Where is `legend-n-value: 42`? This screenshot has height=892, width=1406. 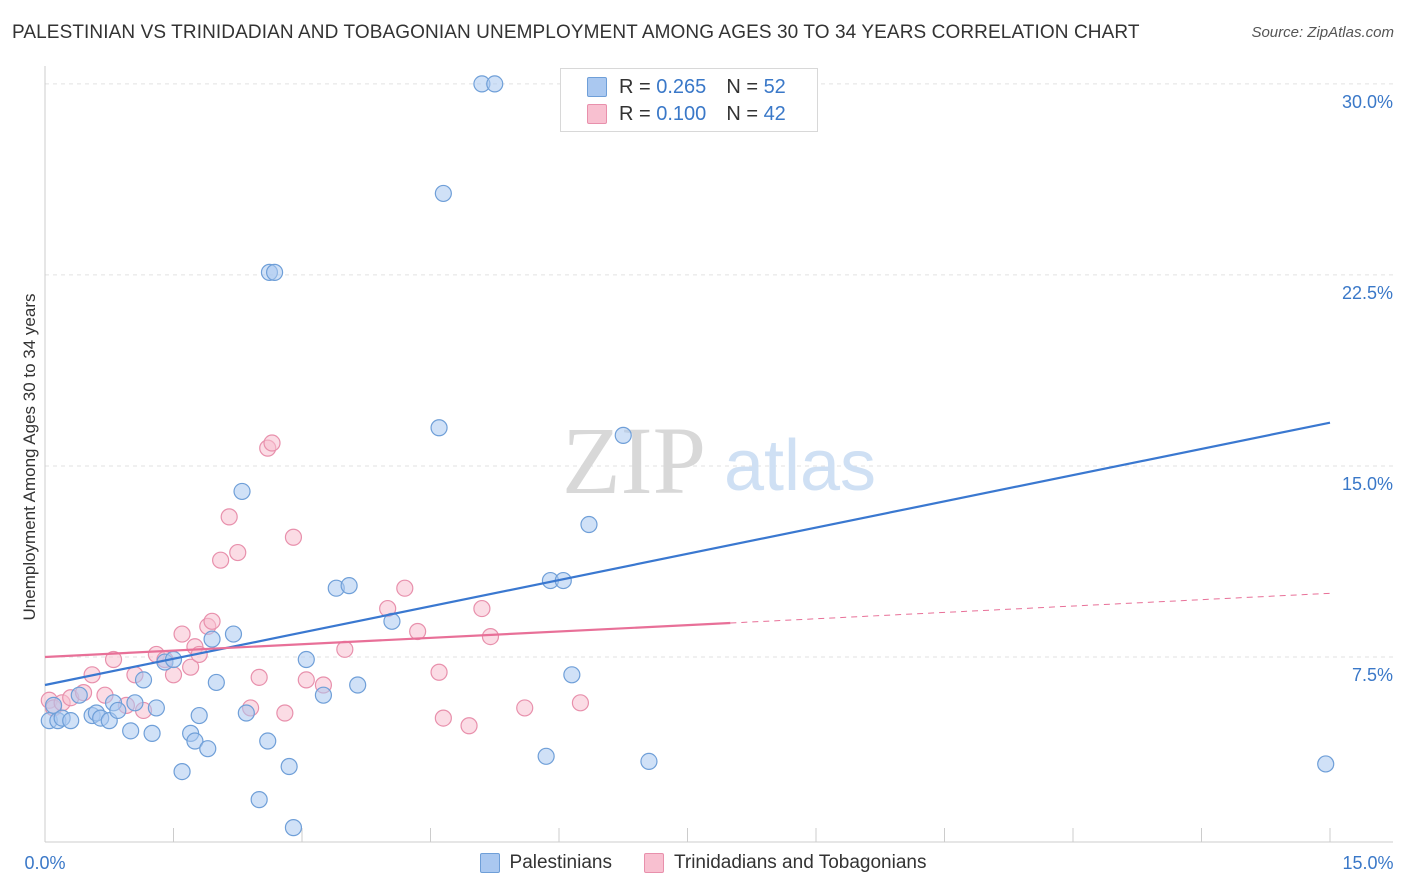
legend-n-value: 42 is located at coordinates (774, 113).